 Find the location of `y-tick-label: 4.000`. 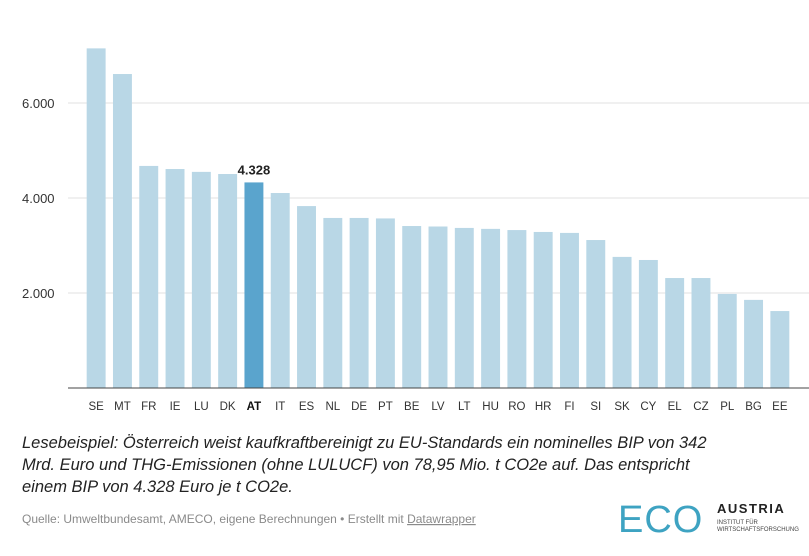

y-tick-label: 4.000 is located at coordinates (38, 198).